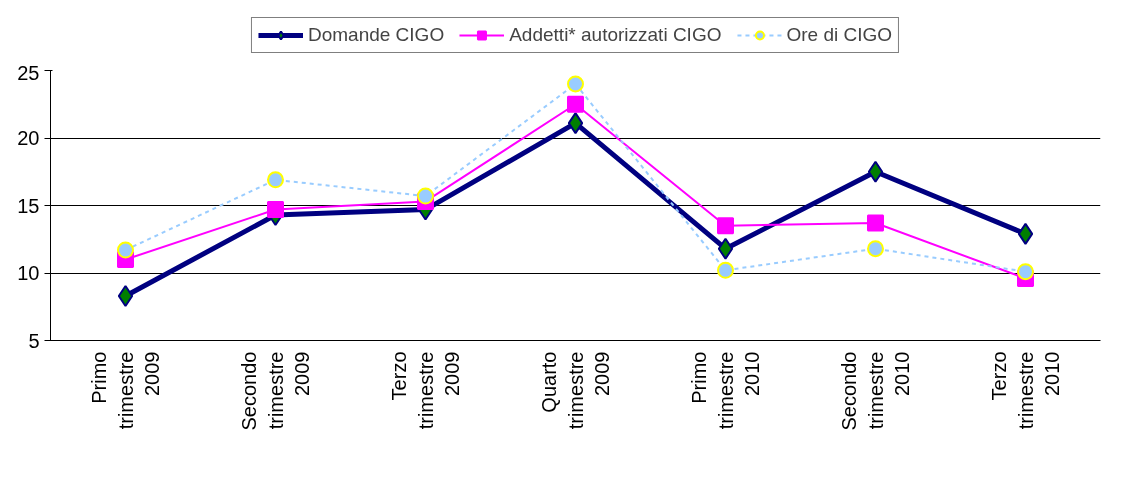 Image resolution: width=1139 pixels, height=477 pixels. Describe the element at coordinates (28, 138) in the screenshot. I see `y-tick-label: 20` at that location.